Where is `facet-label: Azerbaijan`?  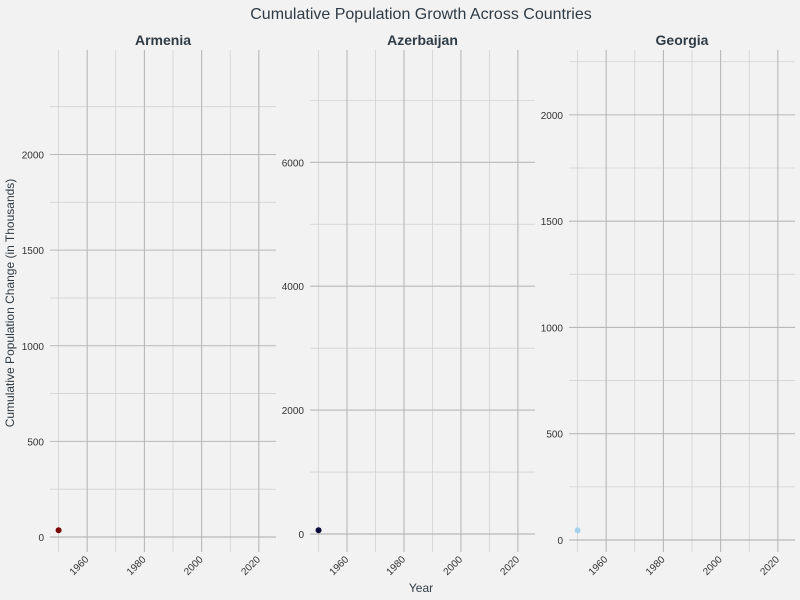 facet-label: Azerbaijan is located at coordinates (422, 40).